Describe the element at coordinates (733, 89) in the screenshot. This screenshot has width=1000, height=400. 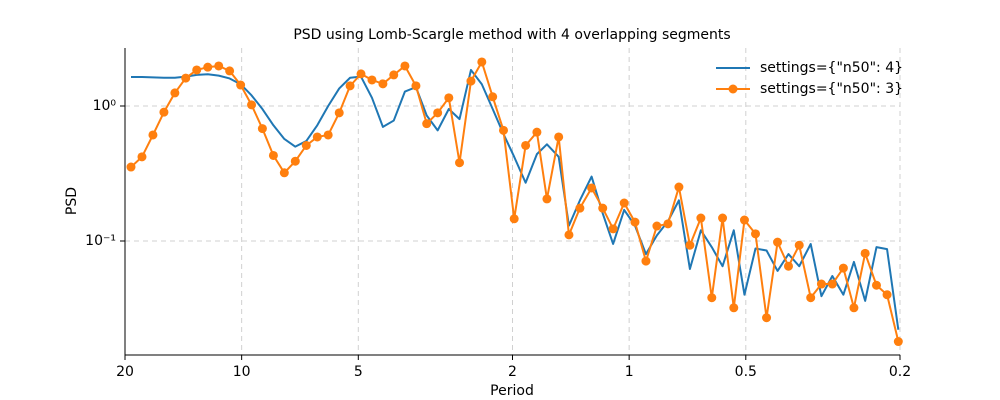
I see `legend-marker` at that location.